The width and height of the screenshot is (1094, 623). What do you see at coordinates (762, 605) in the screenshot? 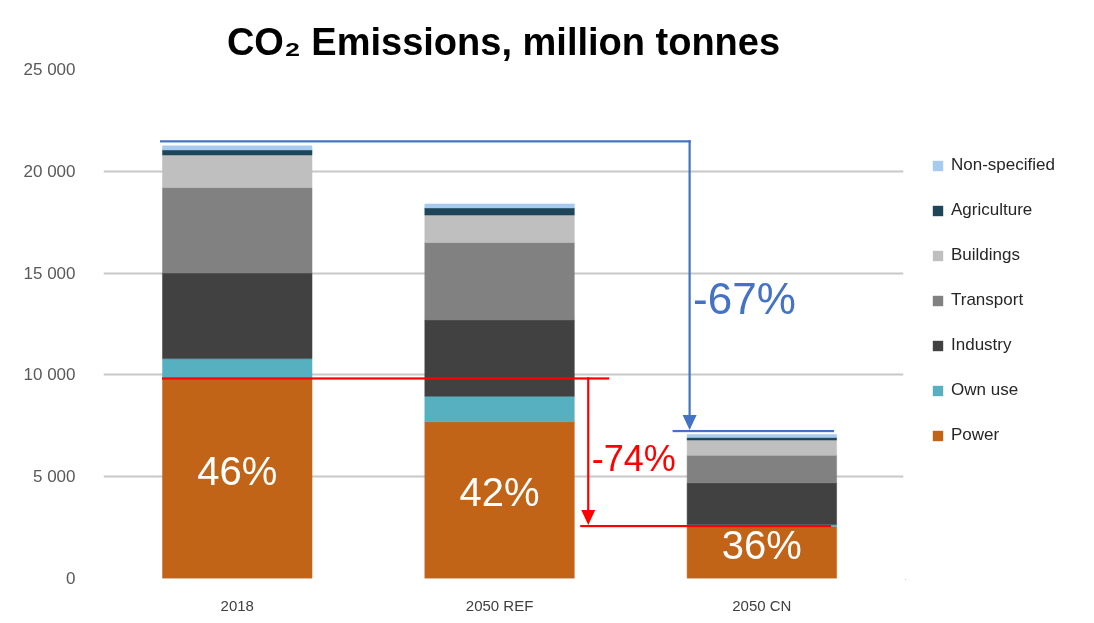
I see `x-tick-label: 2050 CN` at bounding box center [762, 605].